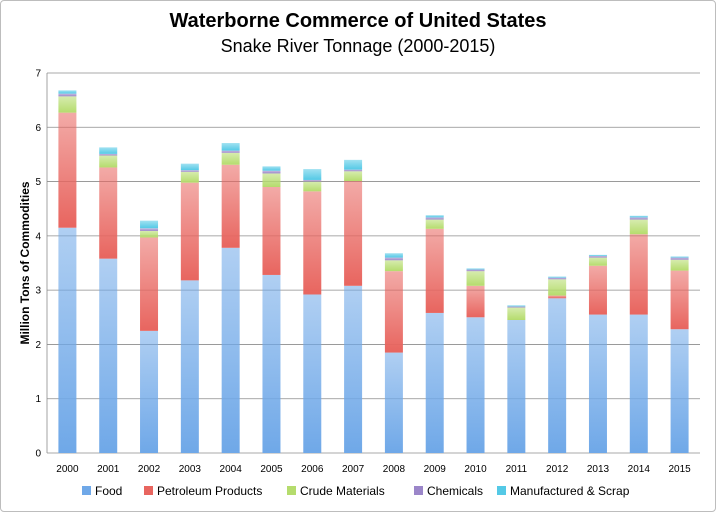 The width and height of the screenshot is (716, 512). What do you see at coordinates (353, 170) in the screenshot?
I see `bar-chemicals-2007` at bounding box center [353, 170].